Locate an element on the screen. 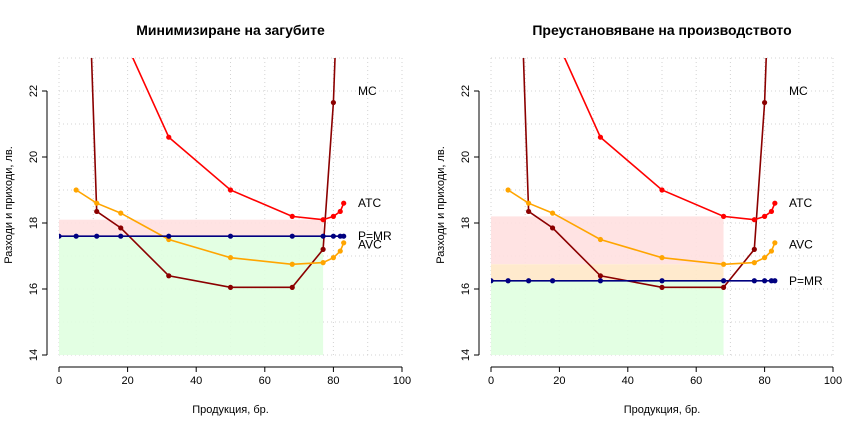  variable-cost-loss-area is located at coordinates (607, 272).